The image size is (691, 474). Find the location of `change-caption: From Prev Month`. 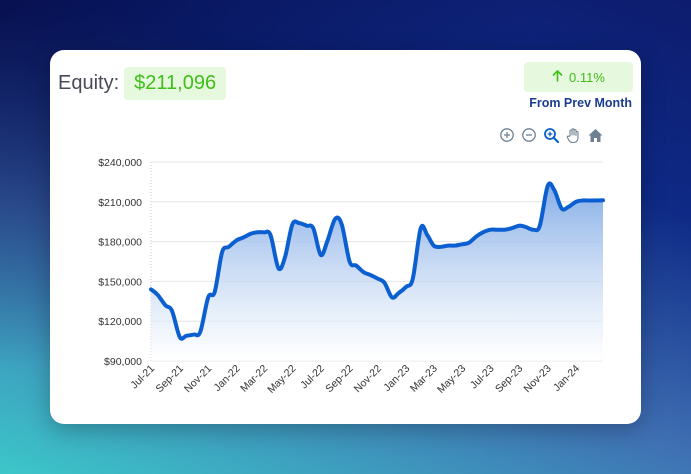

change-caption: From Prev Month is located at coordinates (580, 103).